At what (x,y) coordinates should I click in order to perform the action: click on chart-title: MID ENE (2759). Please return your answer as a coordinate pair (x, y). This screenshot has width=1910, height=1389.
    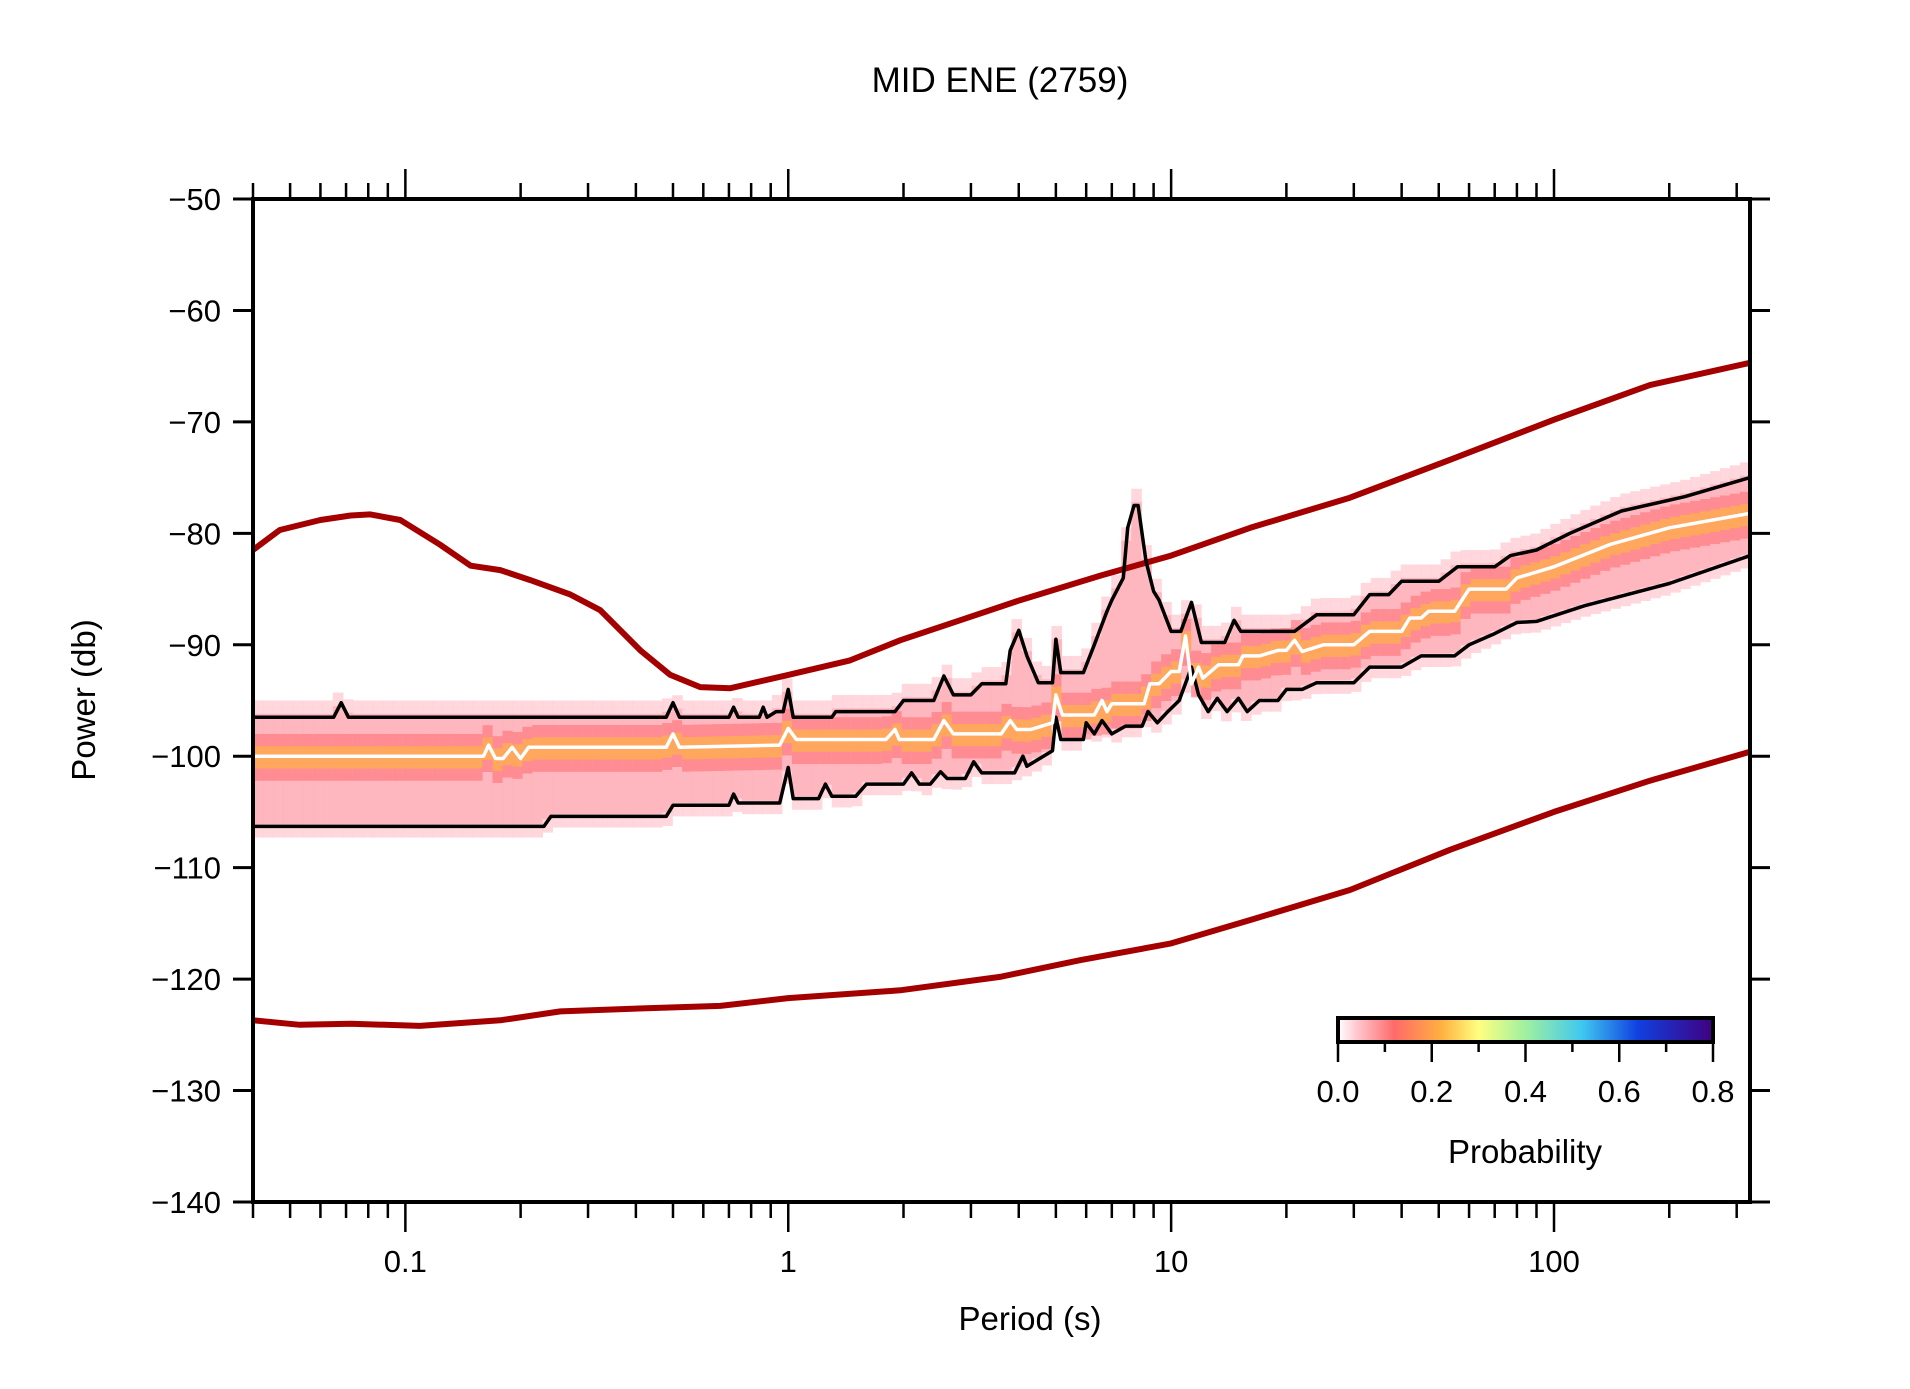
    Looking at the image, I should click on (1000, 80).